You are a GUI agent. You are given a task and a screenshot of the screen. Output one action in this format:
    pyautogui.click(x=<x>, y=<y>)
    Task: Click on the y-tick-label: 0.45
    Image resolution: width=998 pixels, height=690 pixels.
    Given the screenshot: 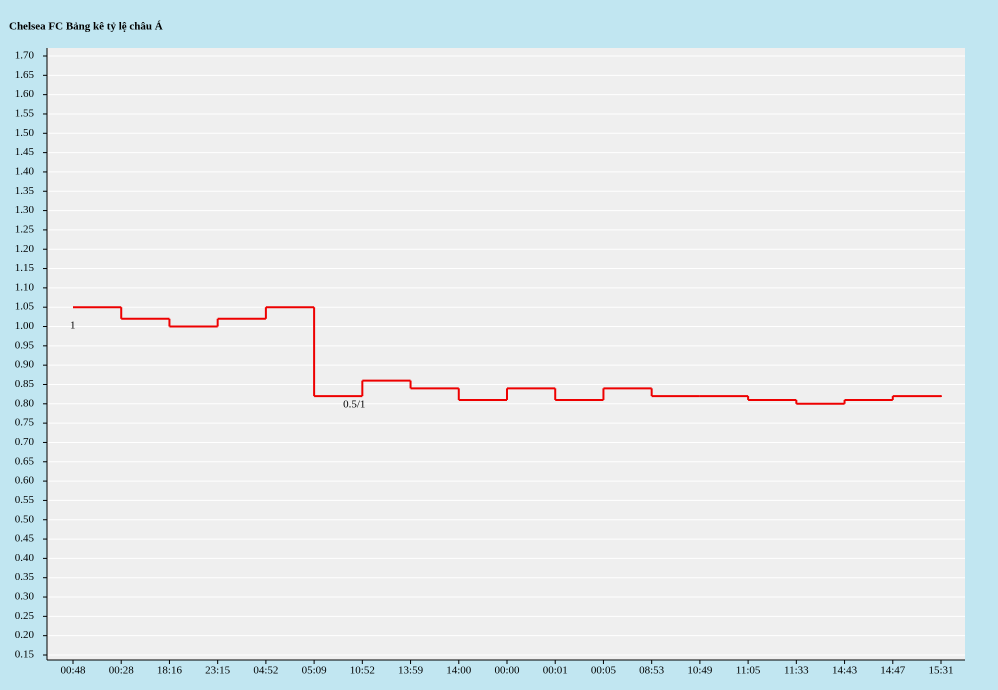 What is the action you would take?
    pyautogui.click(x=25, y=539)
    